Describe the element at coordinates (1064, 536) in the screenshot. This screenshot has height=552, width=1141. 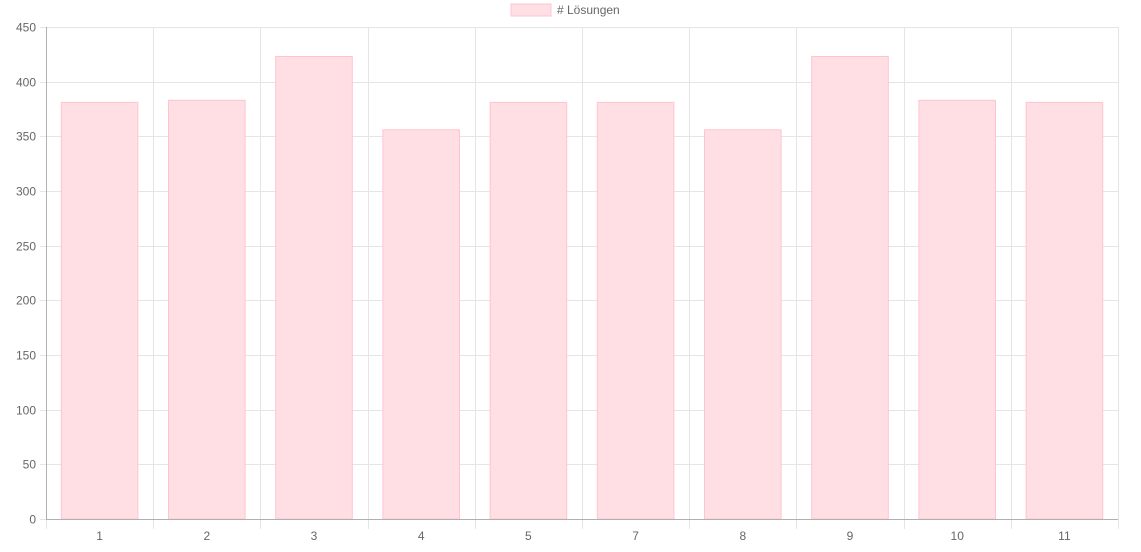
I see `x-tick-label: 11` at that location.